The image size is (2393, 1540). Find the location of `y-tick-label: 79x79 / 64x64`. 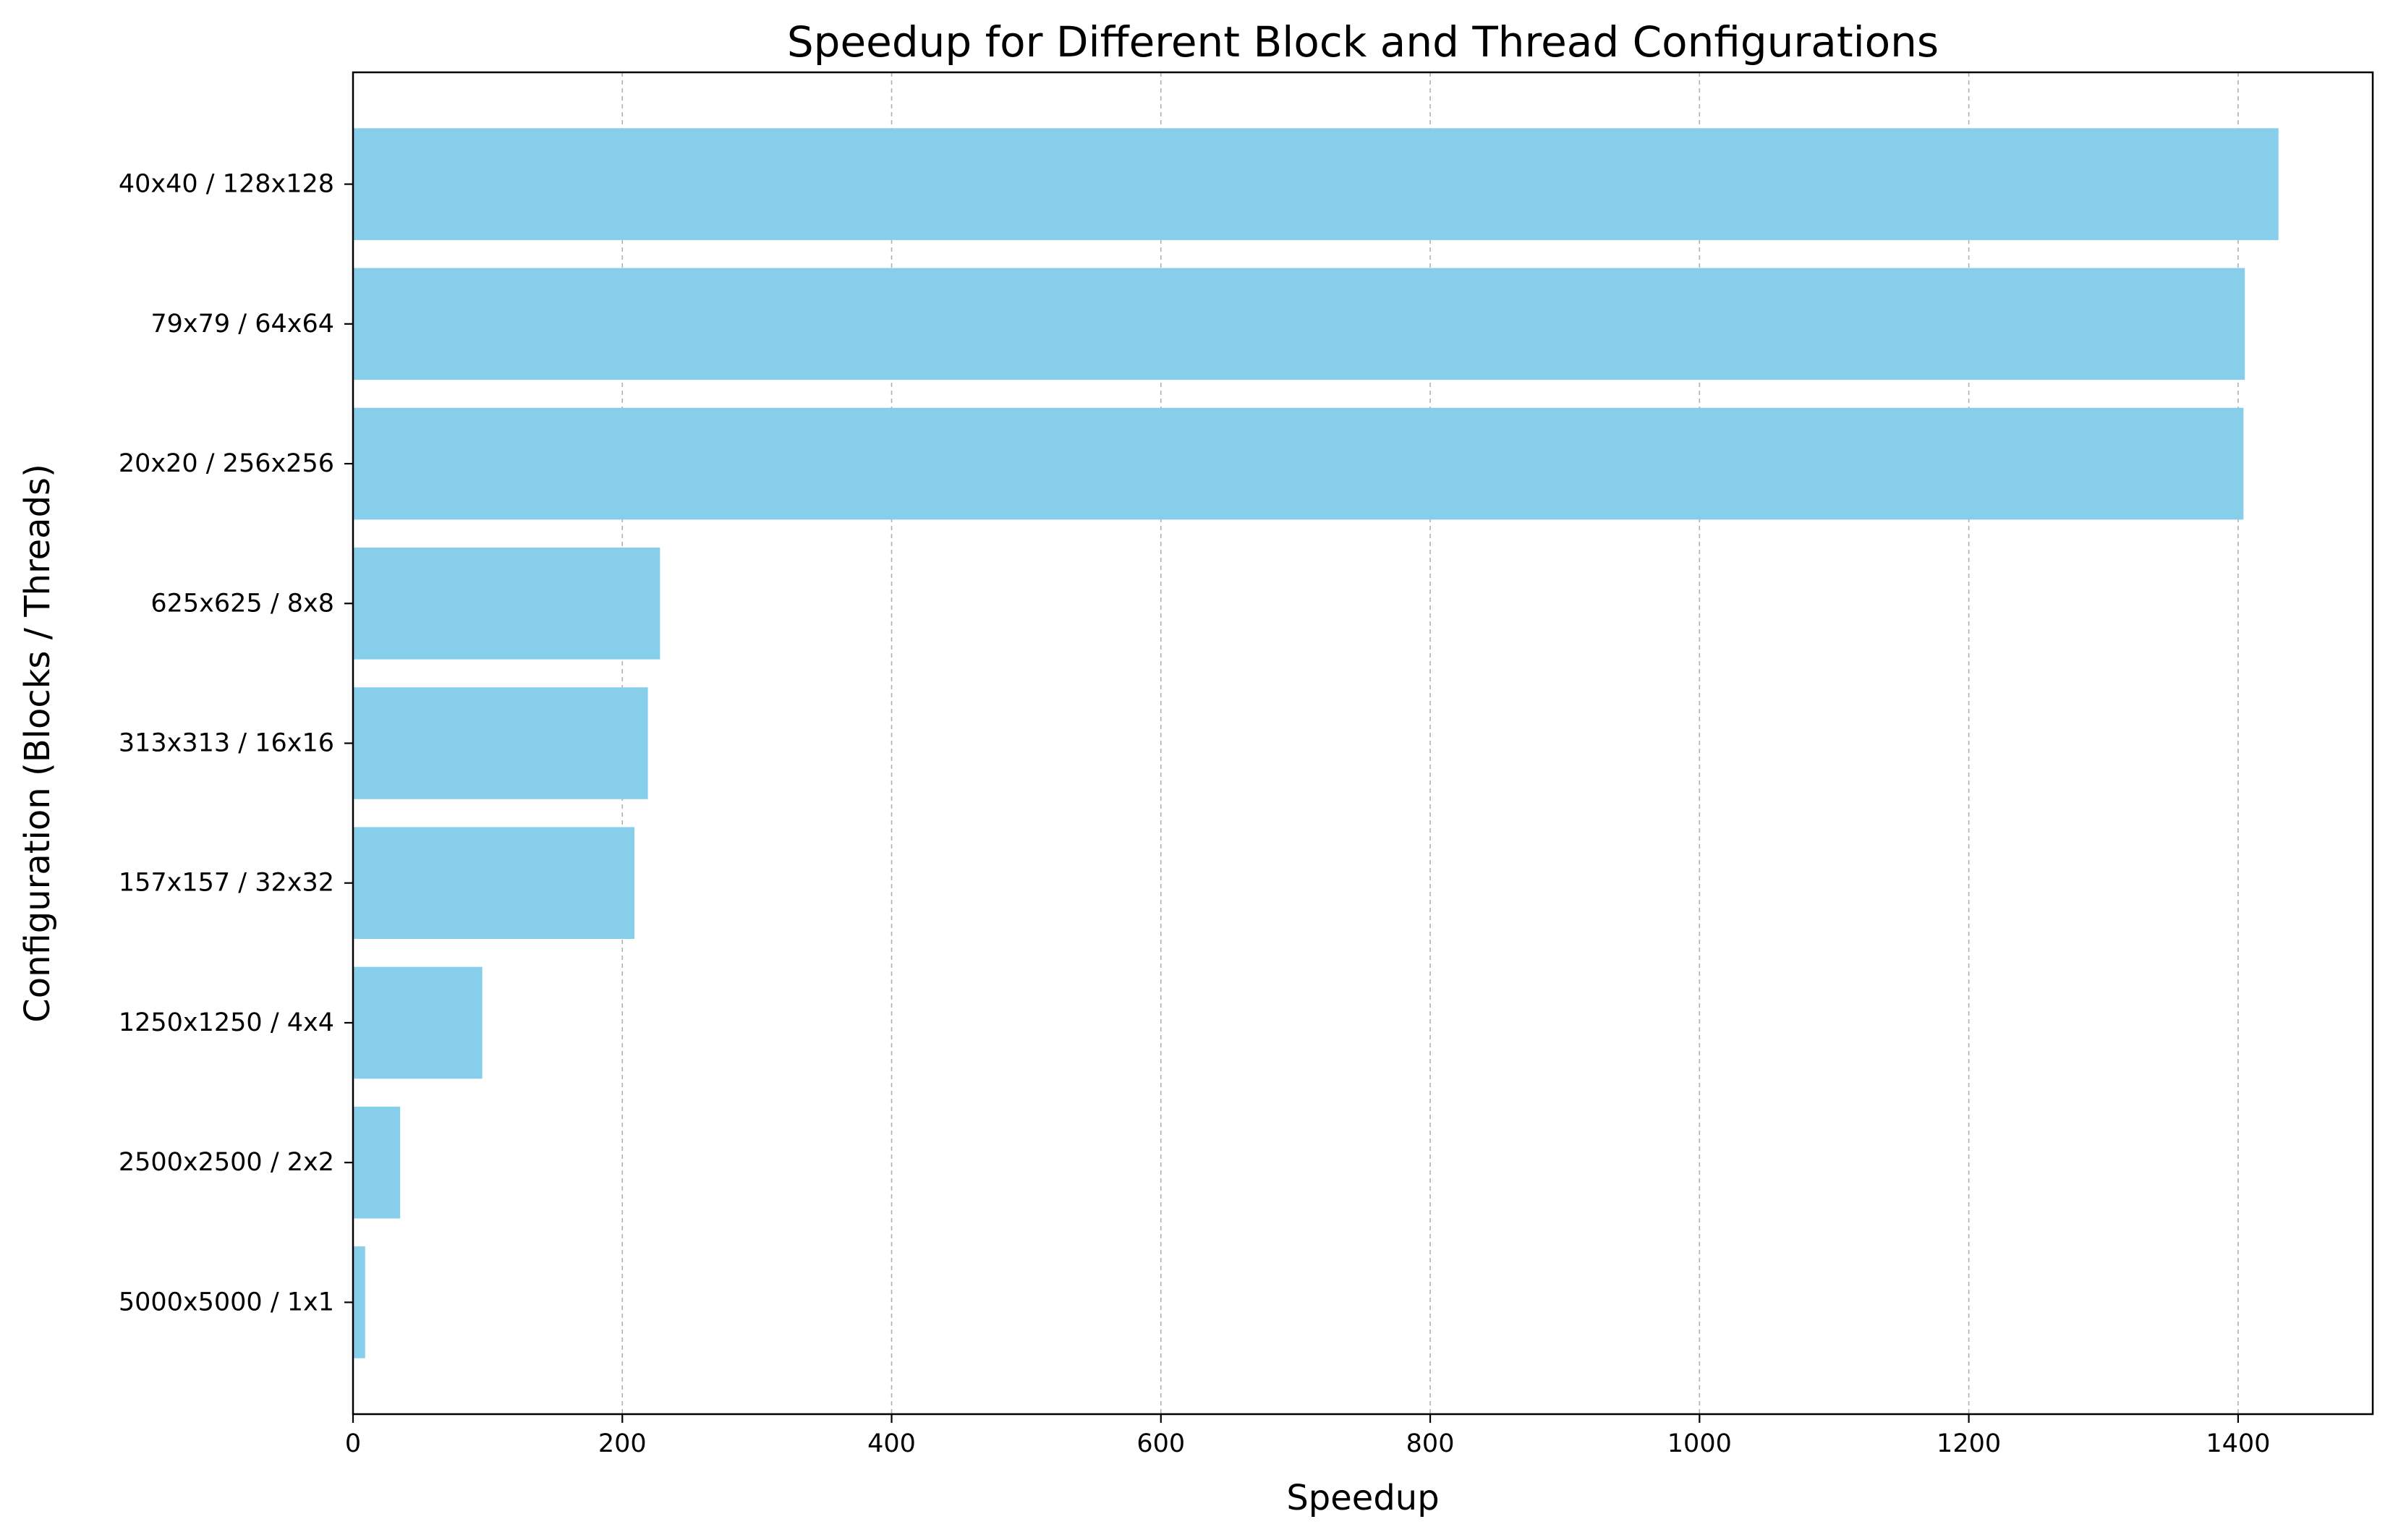

y-tick-label: 79x79 / 64x64 is located at coordinates (242, 324).